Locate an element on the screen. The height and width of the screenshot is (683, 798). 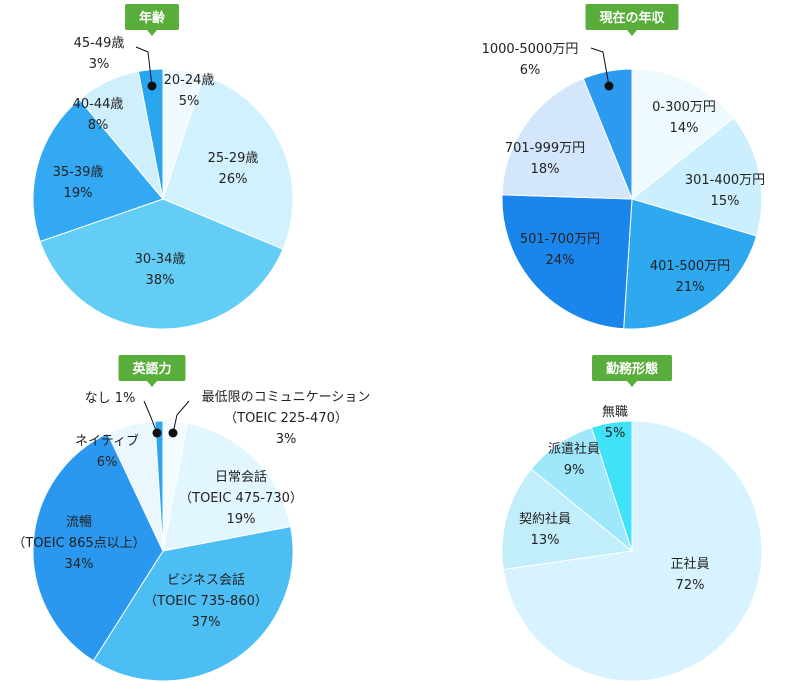
chart-title-tag: 年齢 is located at coordinates (152, 20).